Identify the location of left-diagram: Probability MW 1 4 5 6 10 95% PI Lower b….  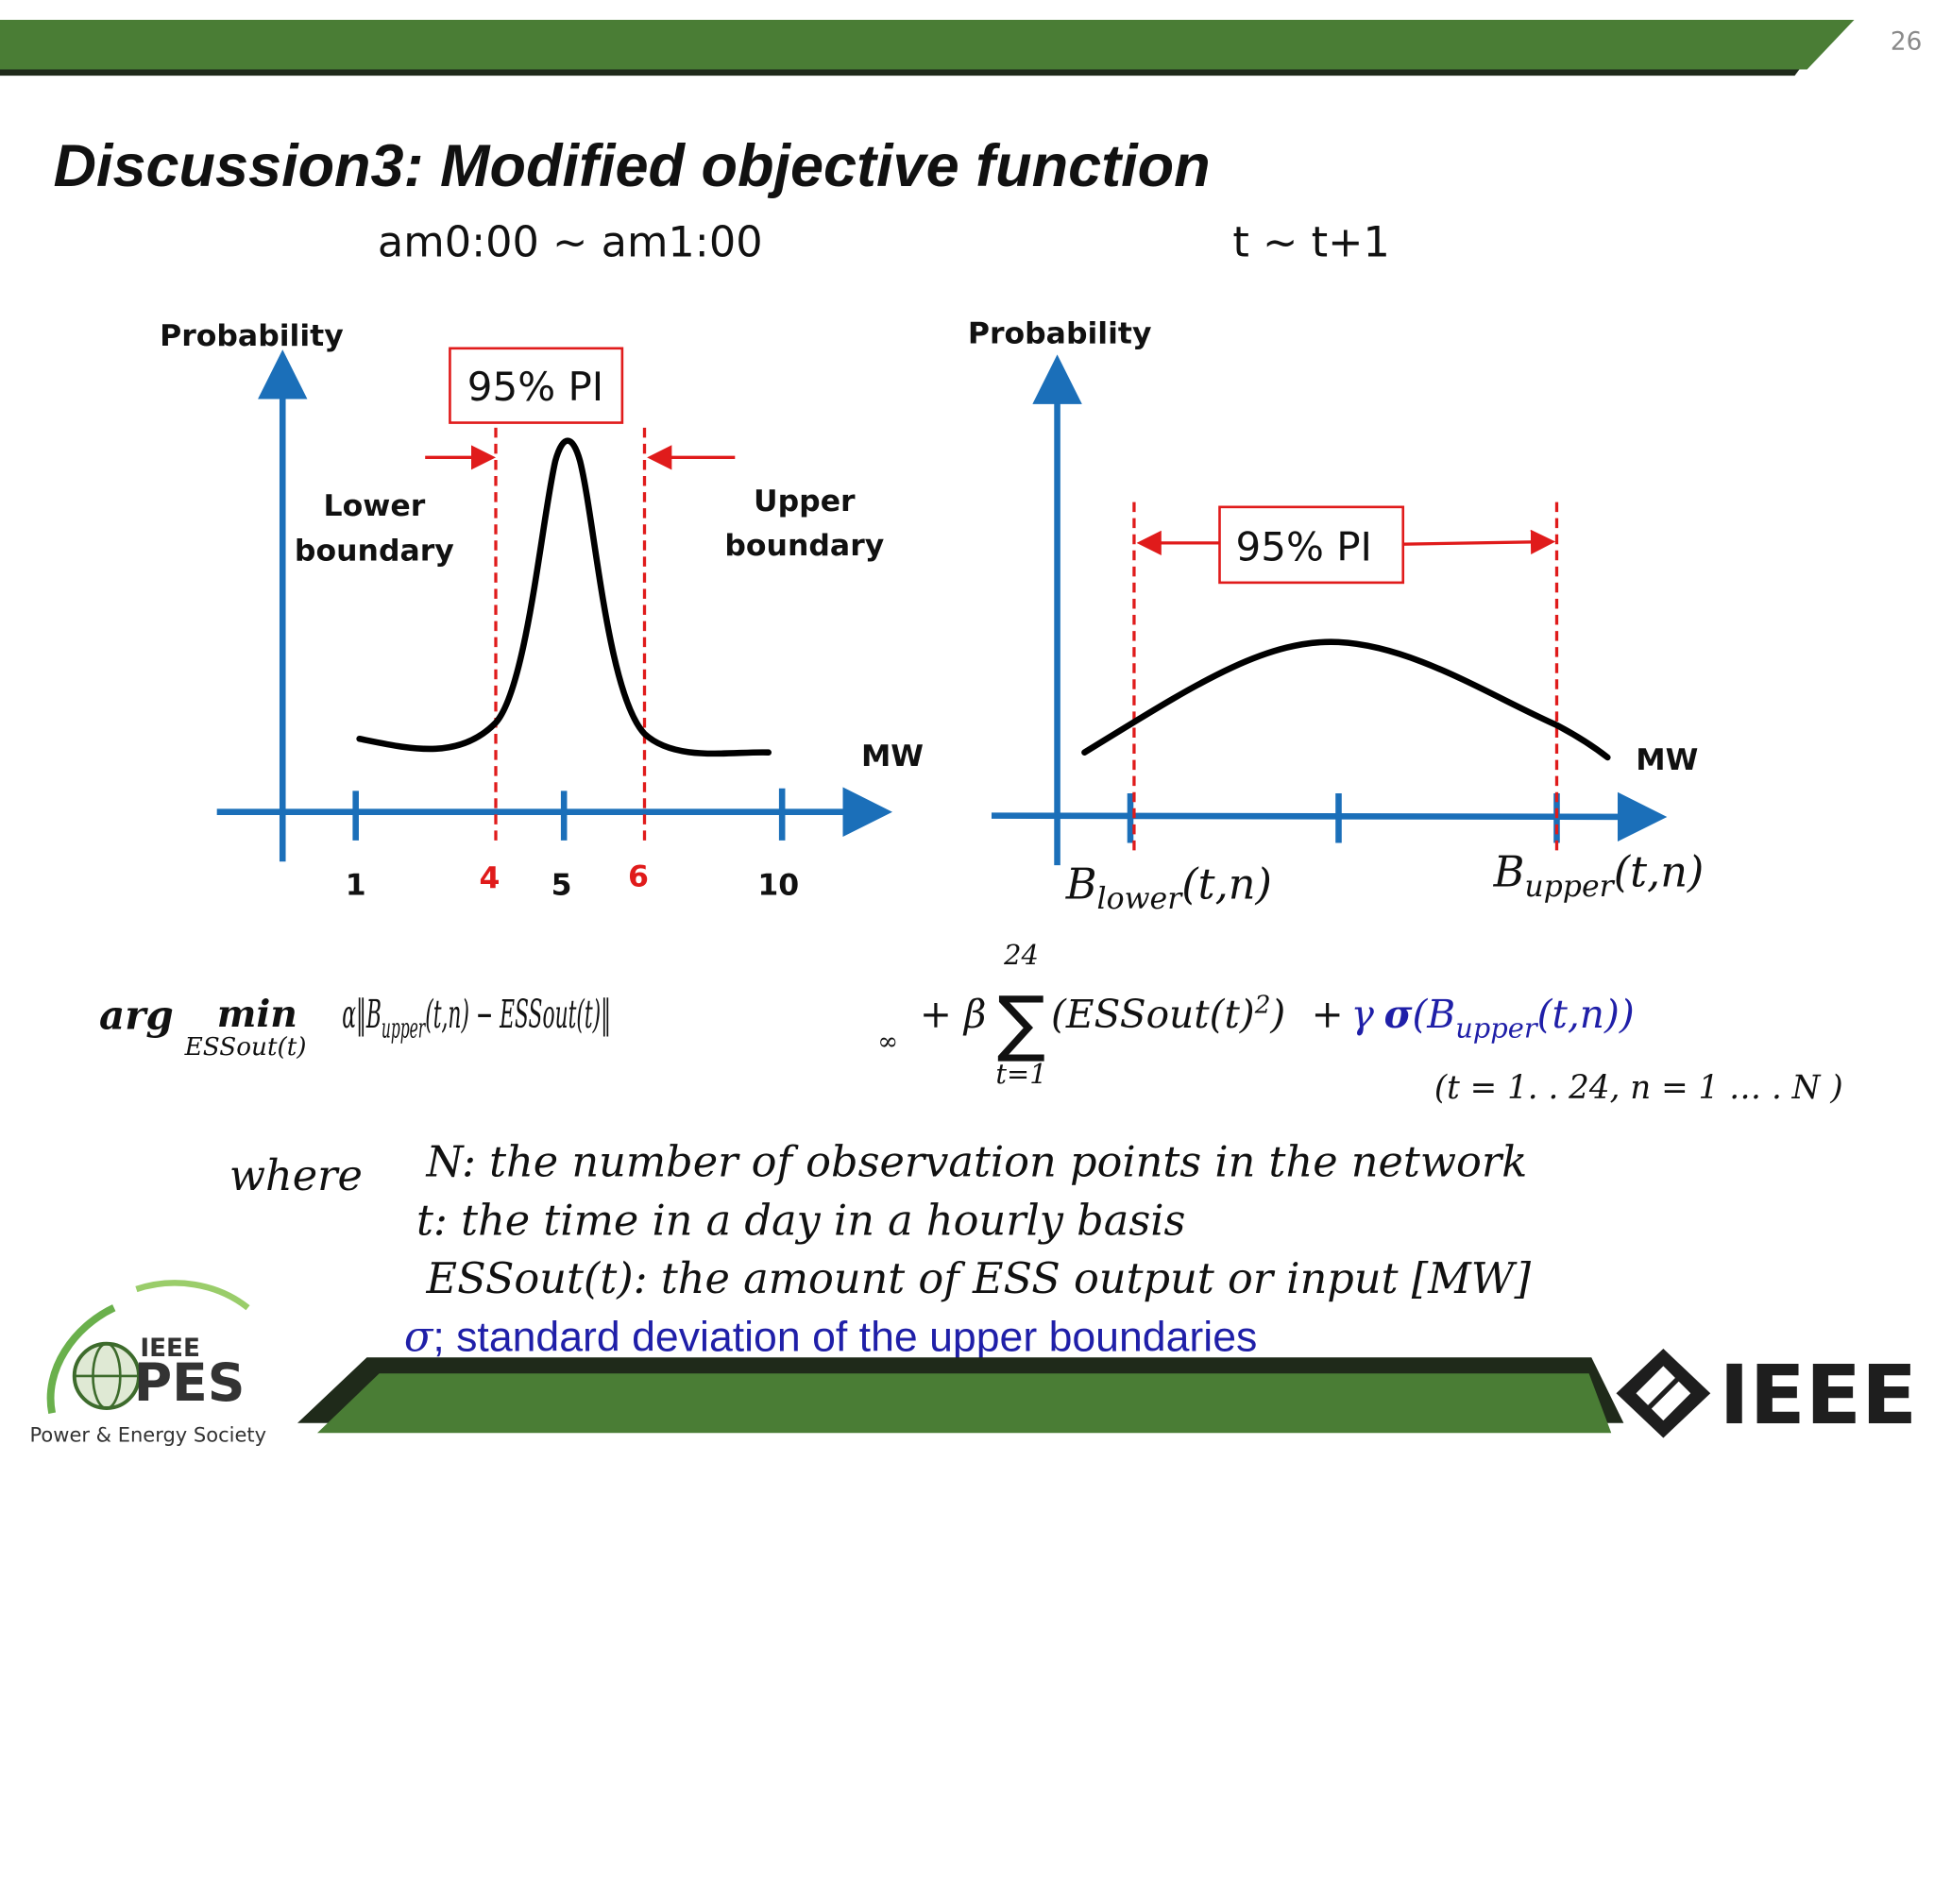
(542, 610).